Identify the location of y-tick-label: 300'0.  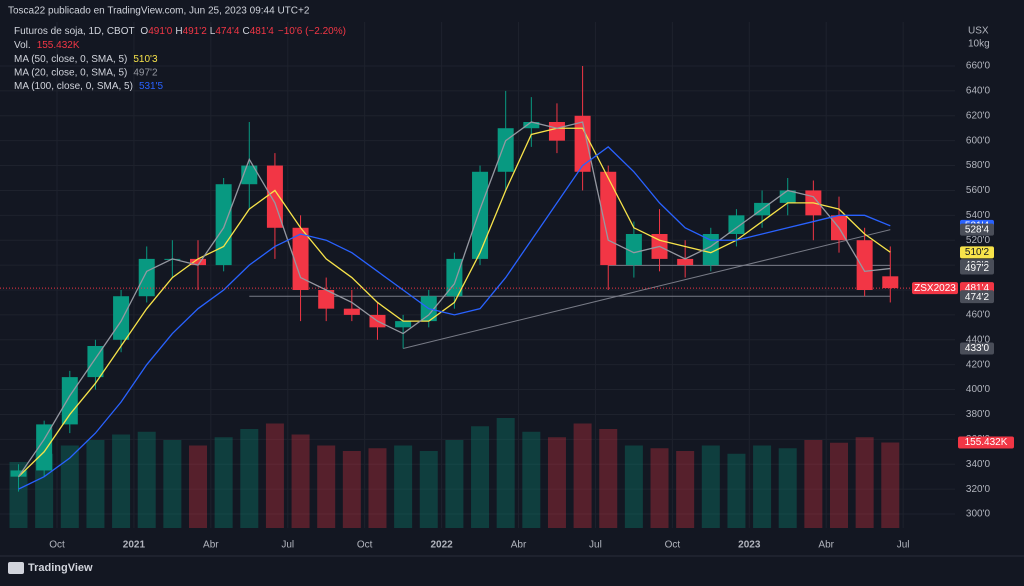
(978, 514).